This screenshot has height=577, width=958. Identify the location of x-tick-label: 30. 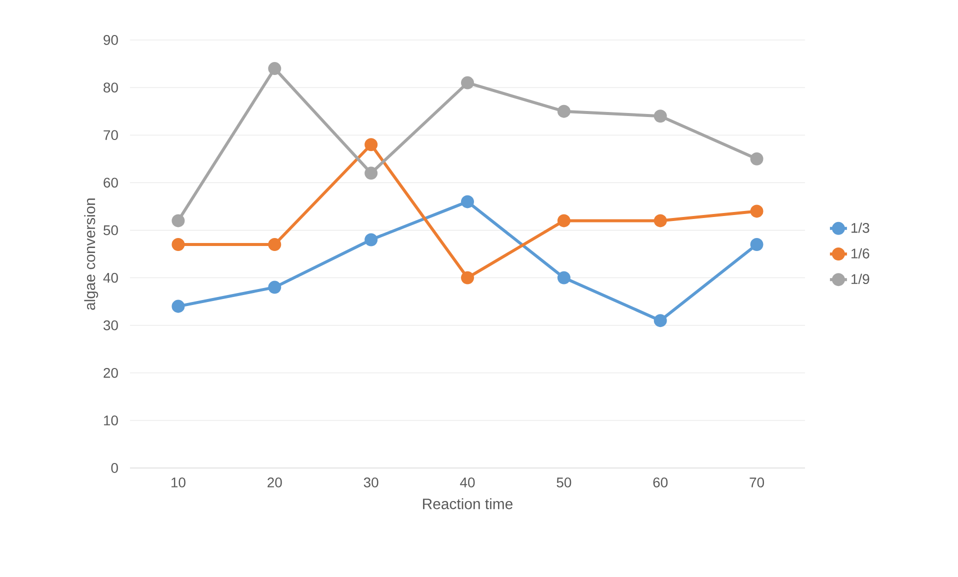
(371, 483).